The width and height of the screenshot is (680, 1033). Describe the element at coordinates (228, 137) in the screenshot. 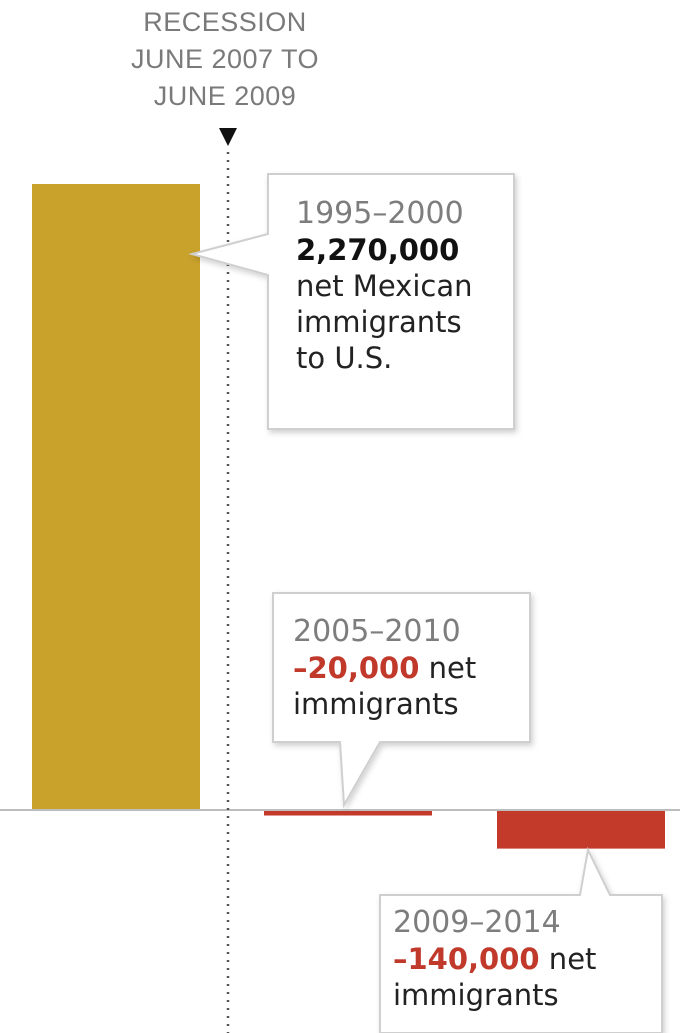

I see `recession-marker-triangle` at that location.